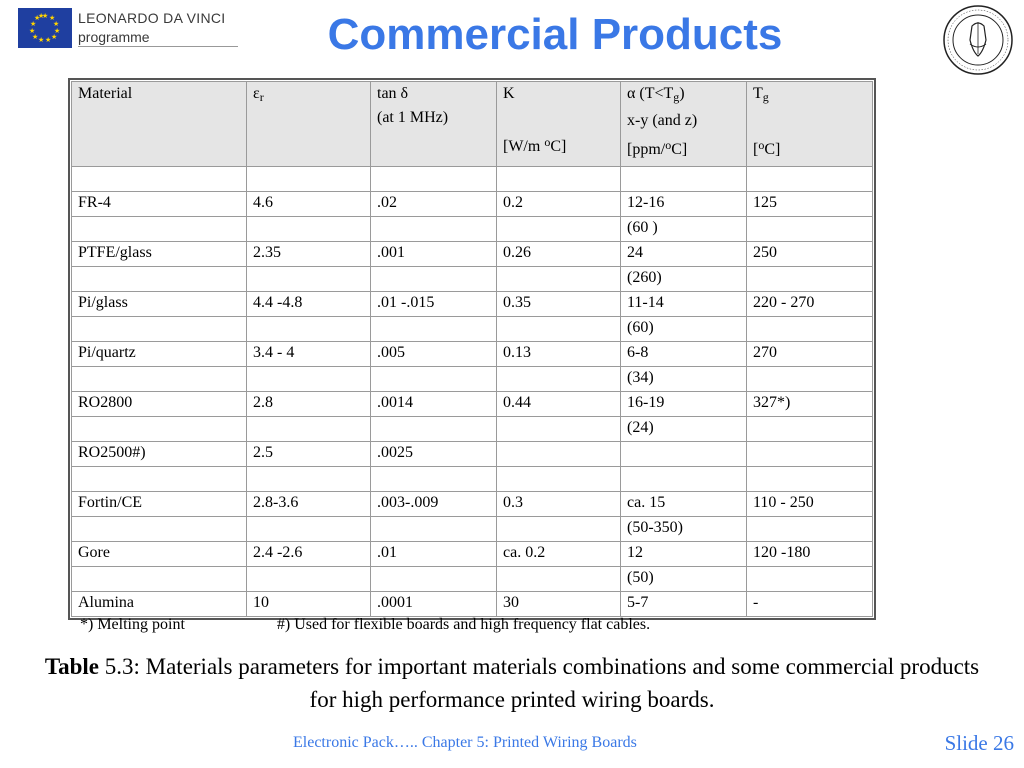 Image resolution: width=1024 pixels, height=768 pixels. I want to click on table-cell: 0.3, so click(558, 504).